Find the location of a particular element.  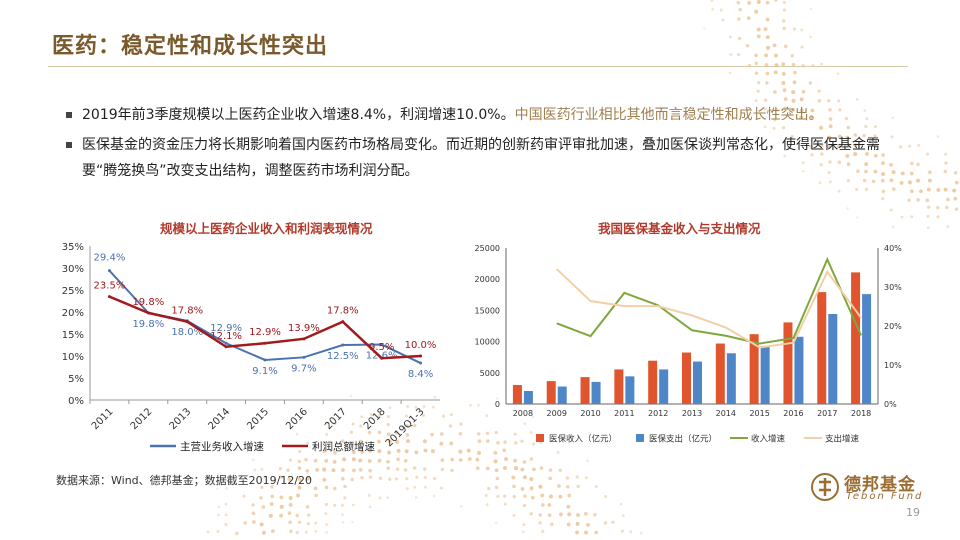

page-title: 医药：稳定性和成长性突出 is located at coordinates (190, 44).